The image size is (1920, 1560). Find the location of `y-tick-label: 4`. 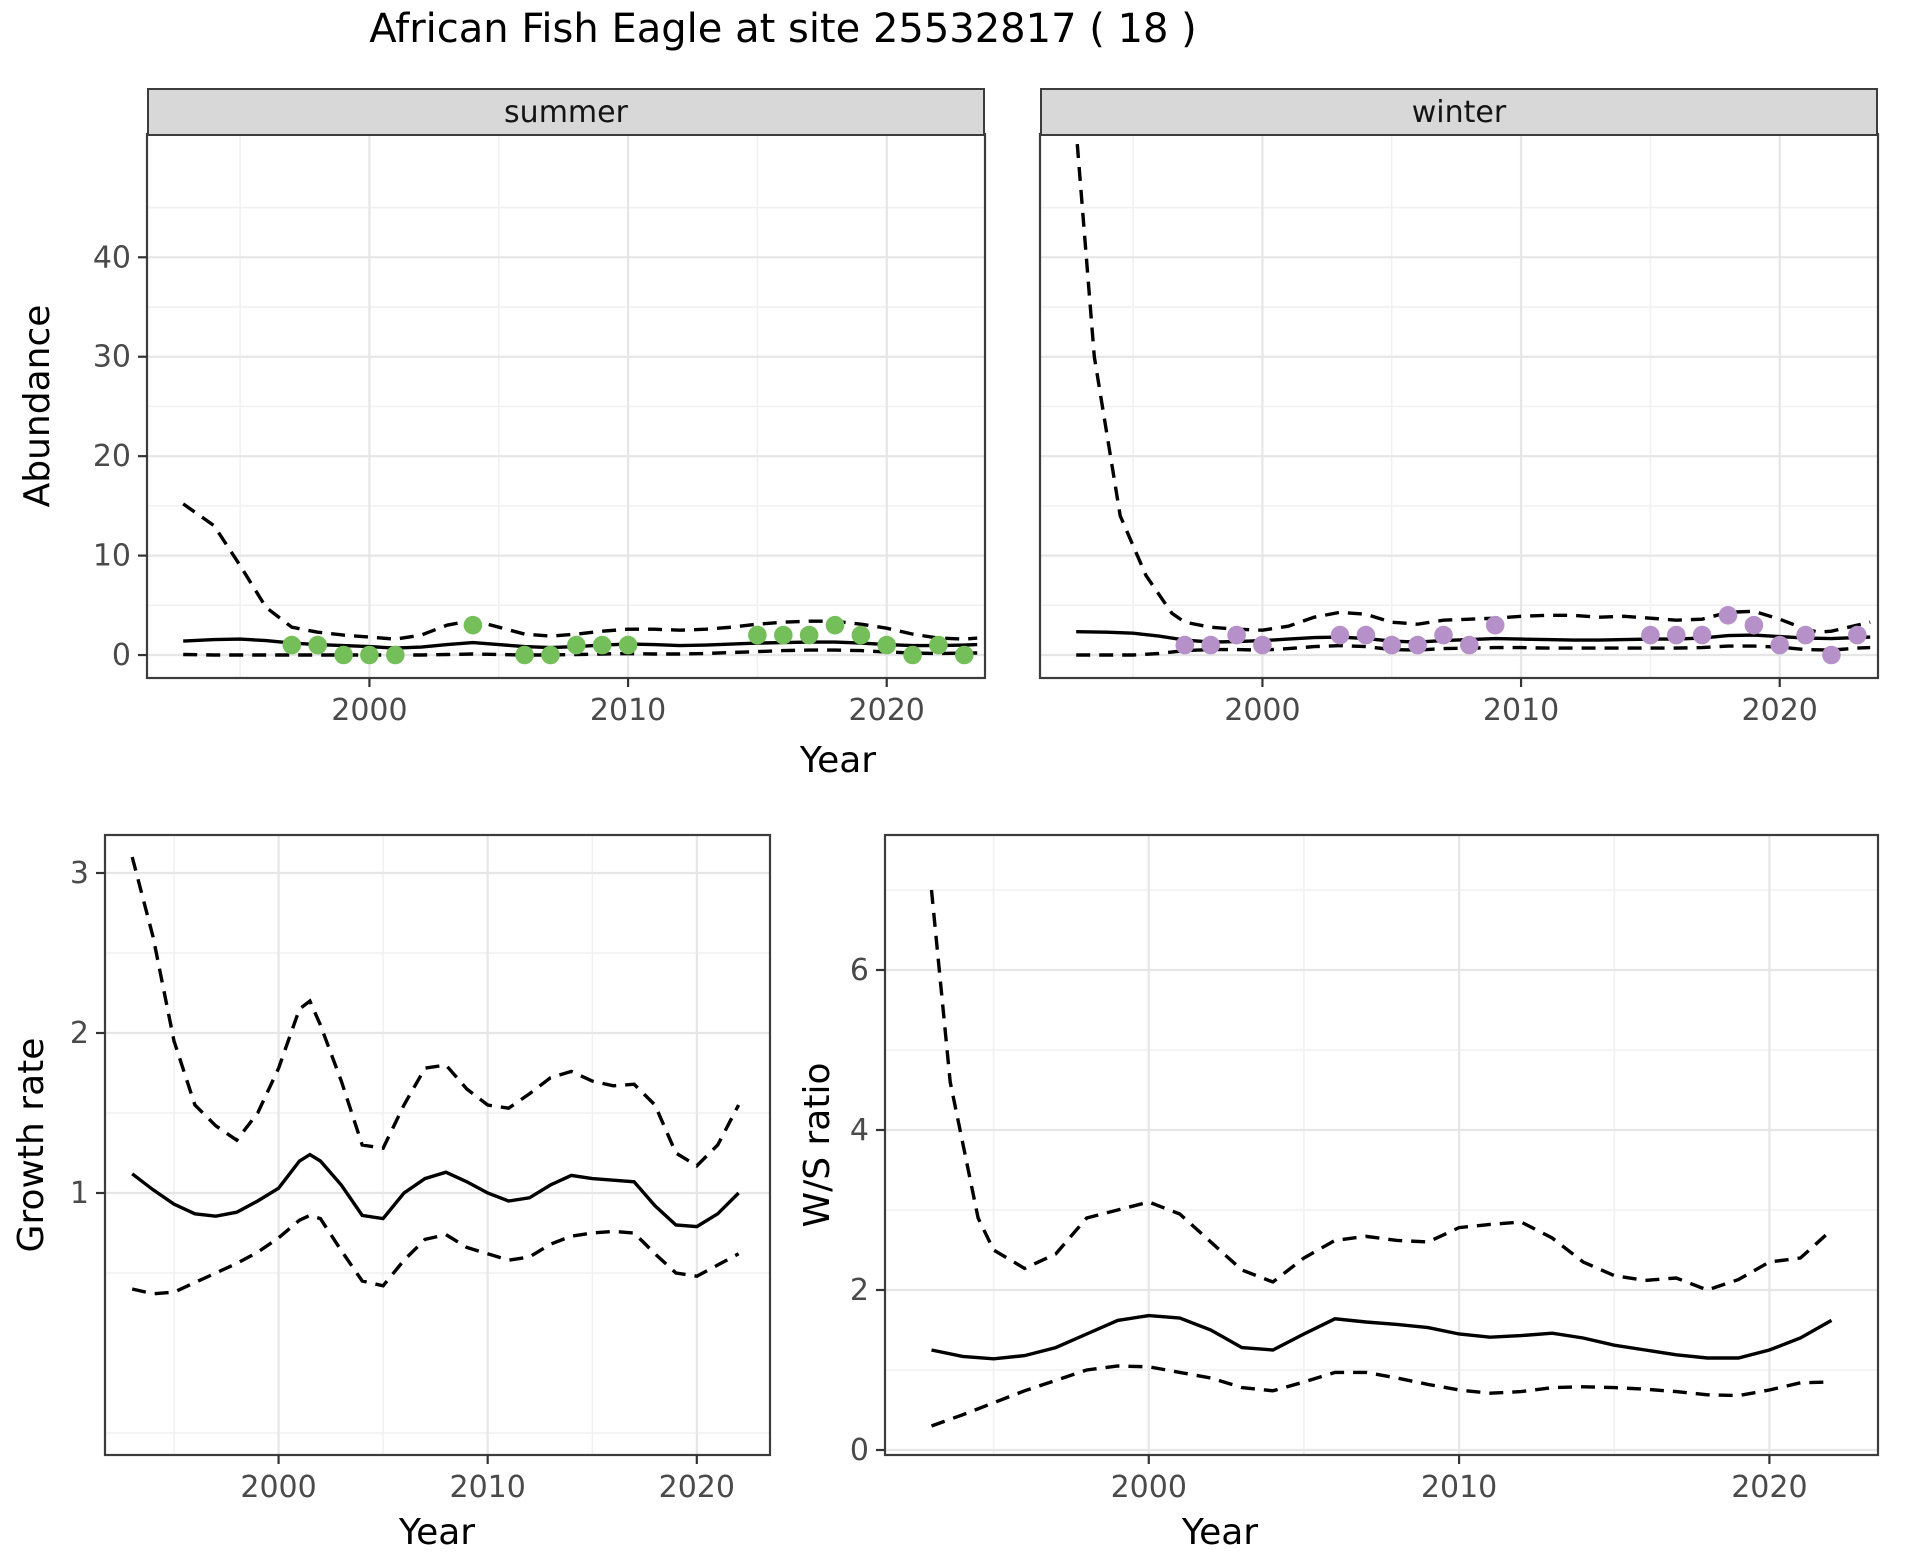

y-tick-label: 4 is located at coordinates (859, 1130).